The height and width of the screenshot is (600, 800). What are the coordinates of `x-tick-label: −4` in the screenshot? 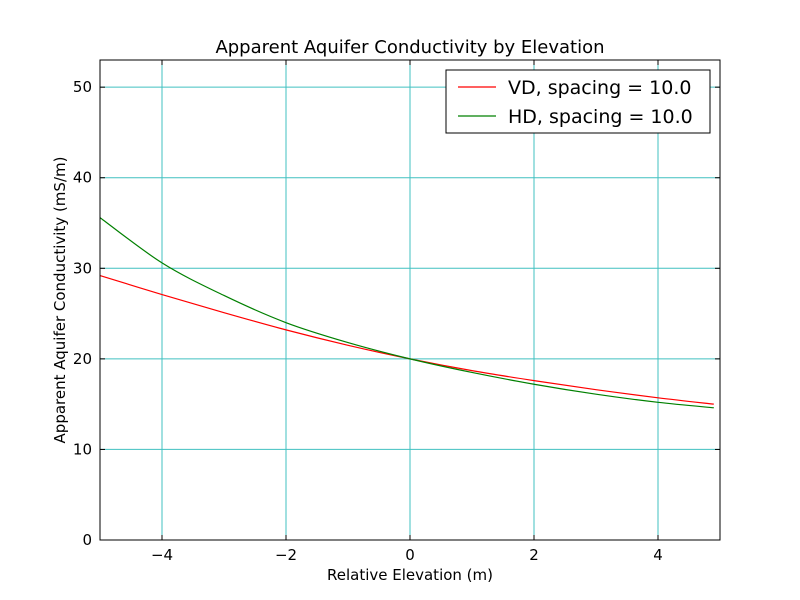 It's located at (162, 555).